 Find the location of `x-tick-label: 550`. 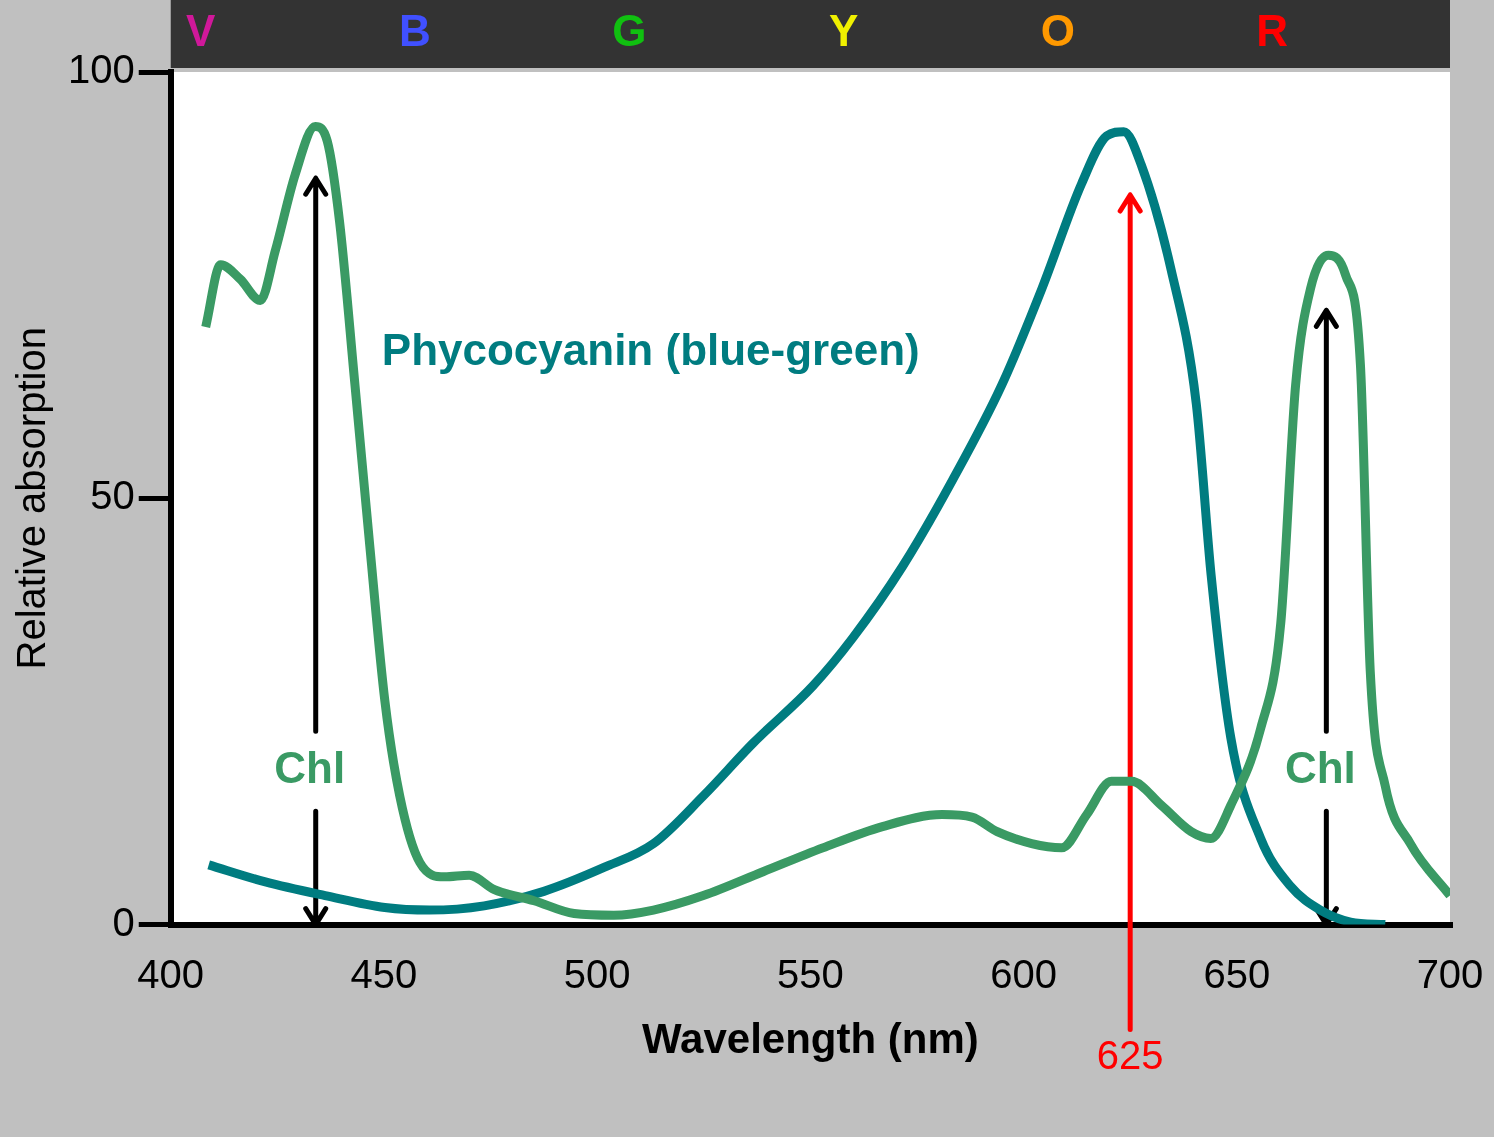

x-tick-label: 550 is located at coordinates (810, 973).